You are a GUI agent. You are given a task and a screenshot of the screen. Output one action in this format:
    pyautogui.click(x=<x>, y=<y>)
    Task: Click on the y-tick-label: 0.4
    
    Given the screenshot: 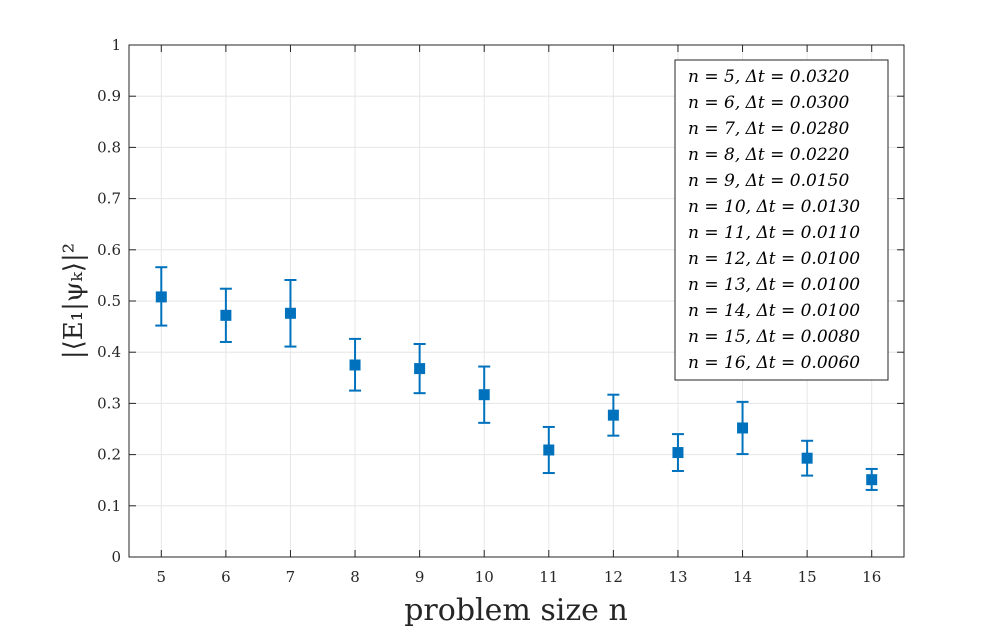 What is the action you would take?
    pyautogui.click(x=109, y=352)
    